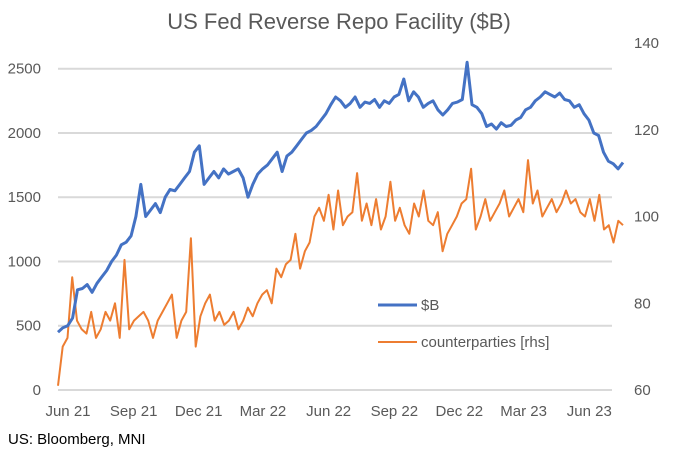  I want to click on y-right-tick-label: 140, so click(646, 43).